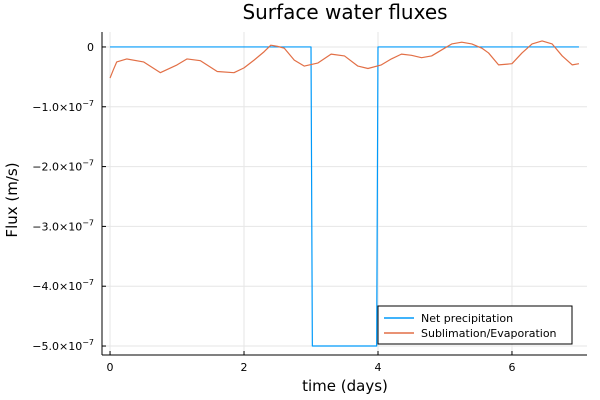  I want to click on y-tick-label: −5.0×10⁻⁷, so click(63, 345).